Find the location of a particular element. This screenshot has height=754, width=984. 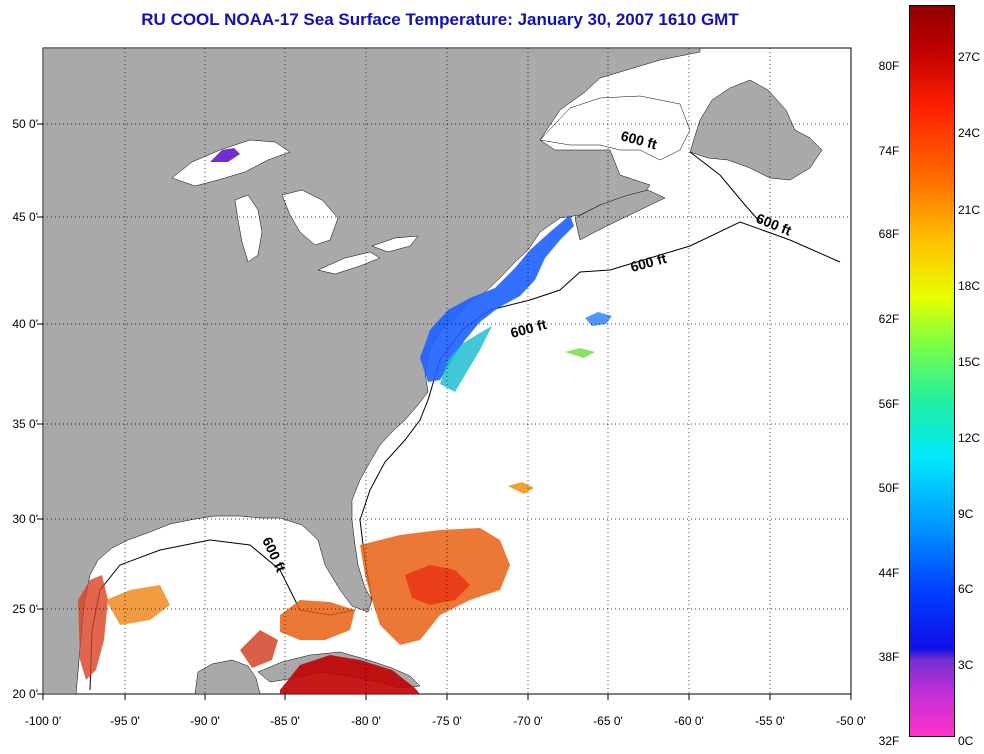

yucatan-land is located at coordinates (227, 677).